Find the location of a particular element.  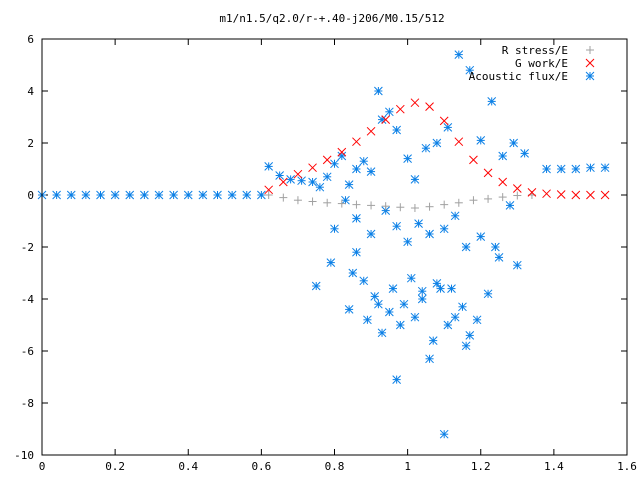

x-tick-label: 1.2 is located at coordinates (481, 466).